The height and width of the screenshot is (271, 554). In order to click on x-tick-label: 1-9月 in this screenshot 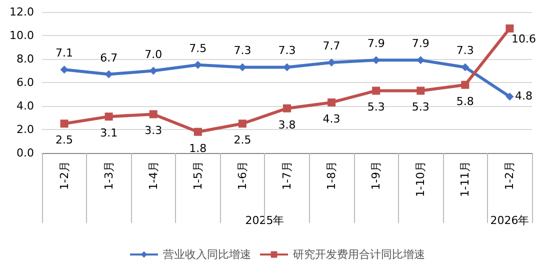, I will do `click(376, 175)`.